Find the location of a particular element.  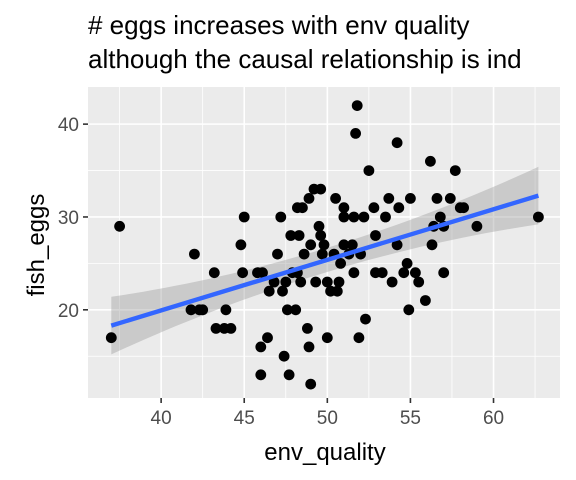

chart-title-line-1: # eggs increases with env quality is located at coordinates (279, 25).